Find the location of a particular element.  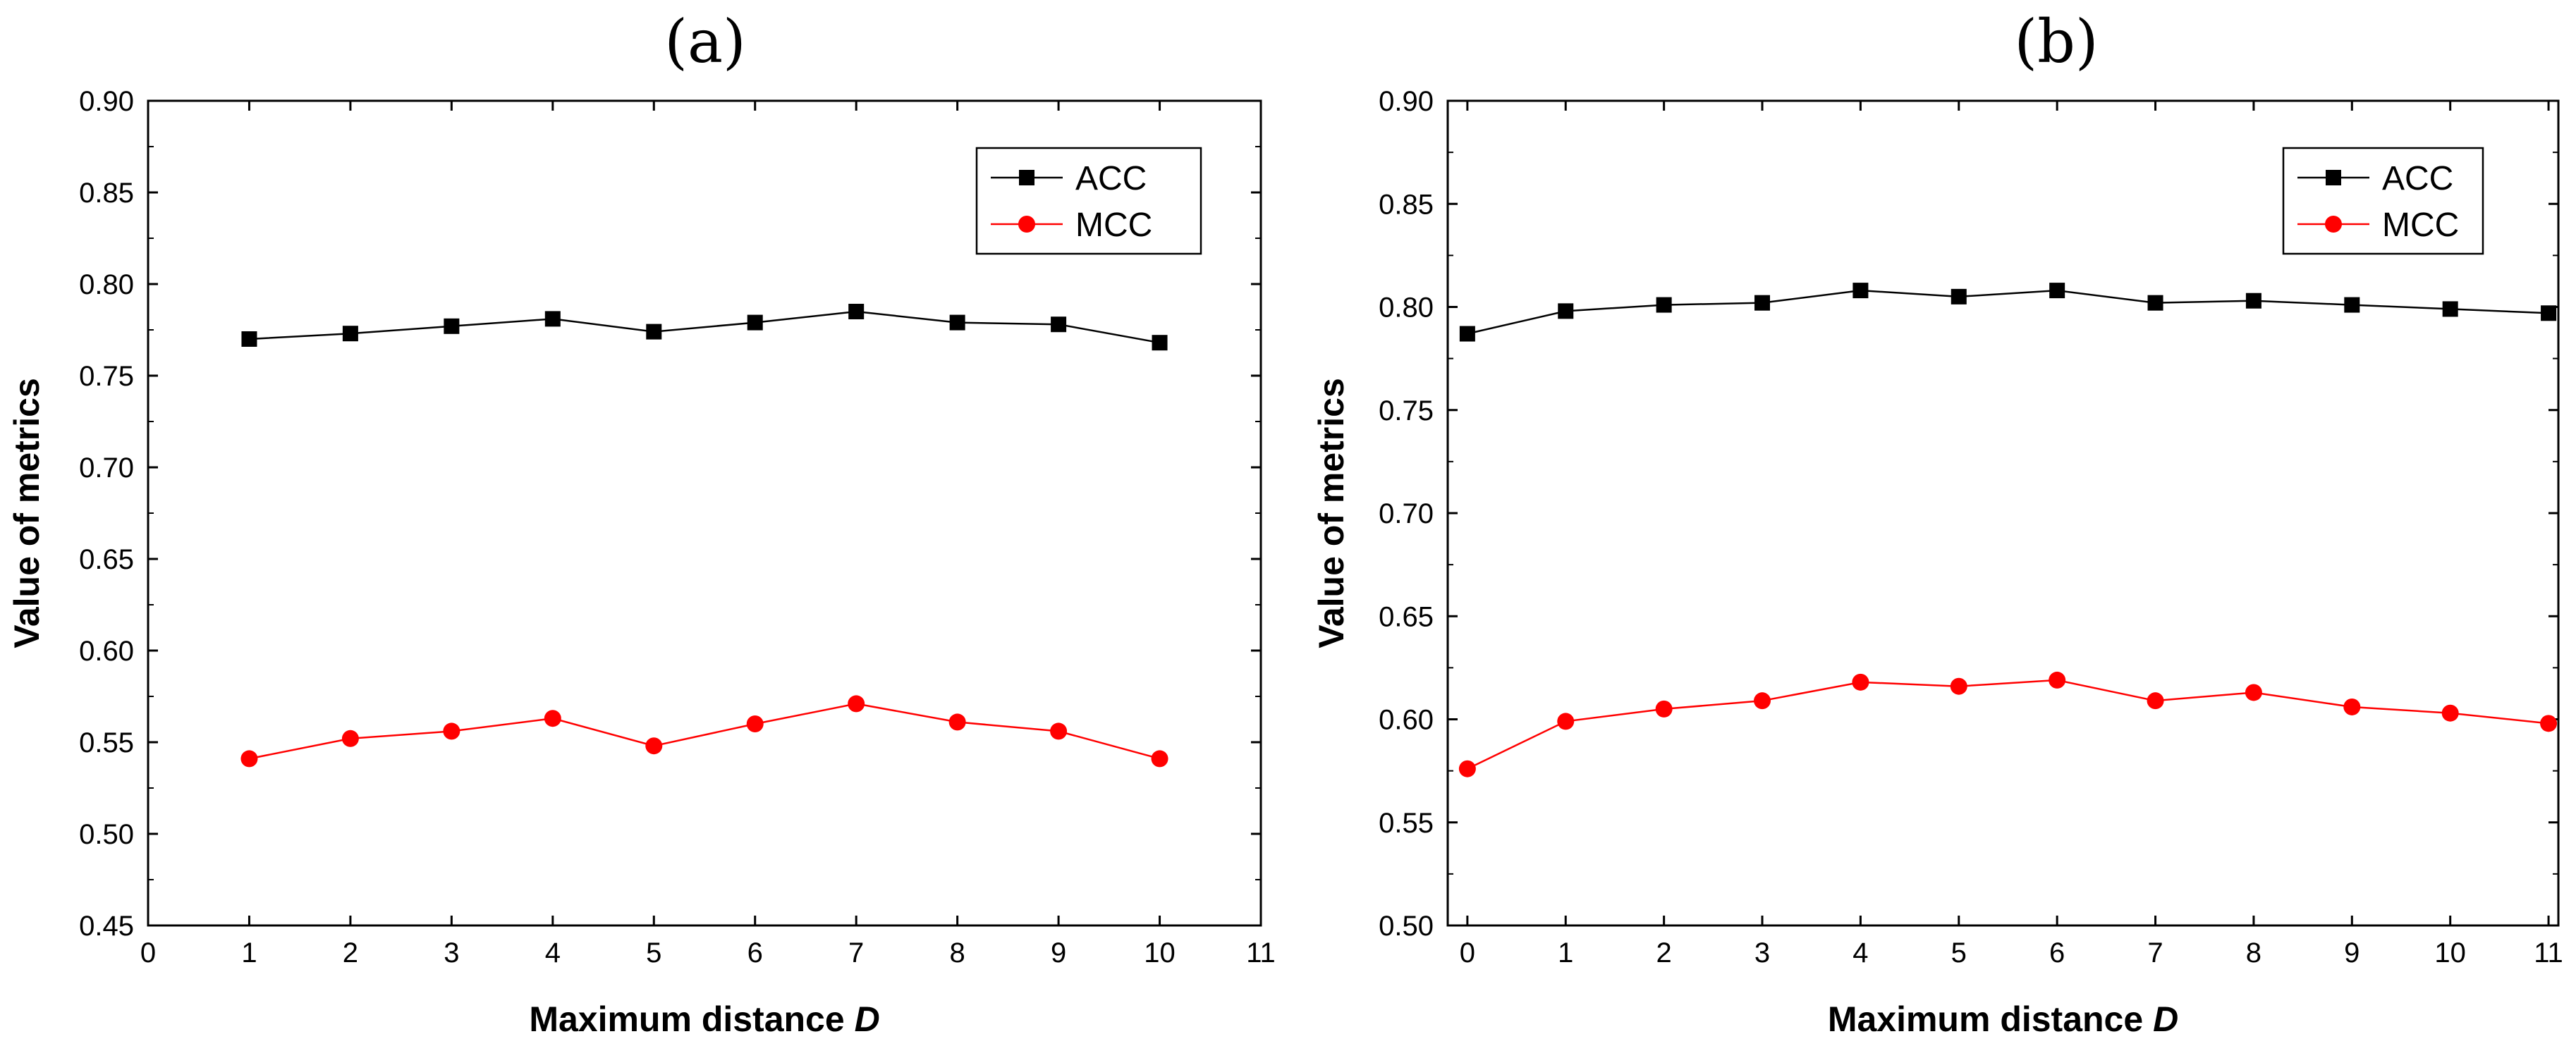

series-line-mcc is located at coordinates (2008, 724).